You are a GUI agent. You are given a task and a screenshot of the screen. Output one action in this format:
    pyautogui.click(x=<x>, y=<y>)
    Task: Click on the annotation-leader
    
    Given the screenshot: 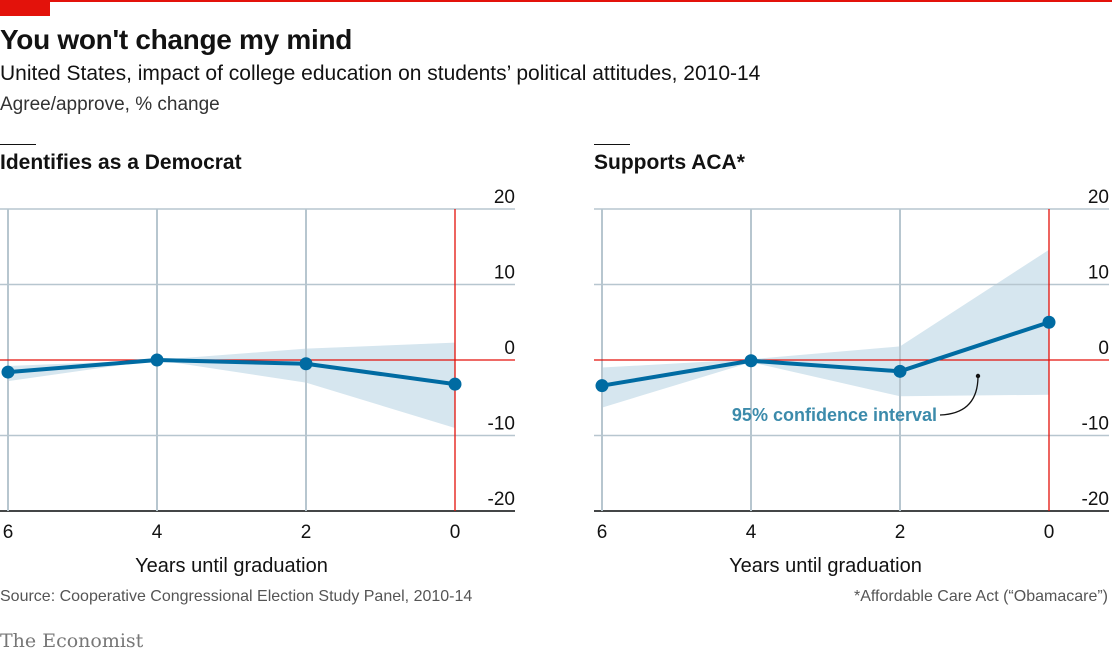 What is the action you would take?
    pyautogui.click(x=959, y=395)
    